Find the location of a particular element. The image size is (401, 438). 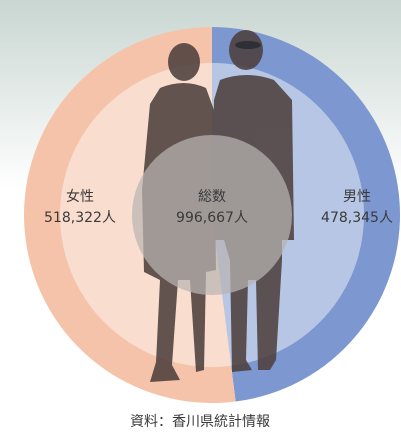

value-label: 518,322人 is located at coordinates (80, 218).